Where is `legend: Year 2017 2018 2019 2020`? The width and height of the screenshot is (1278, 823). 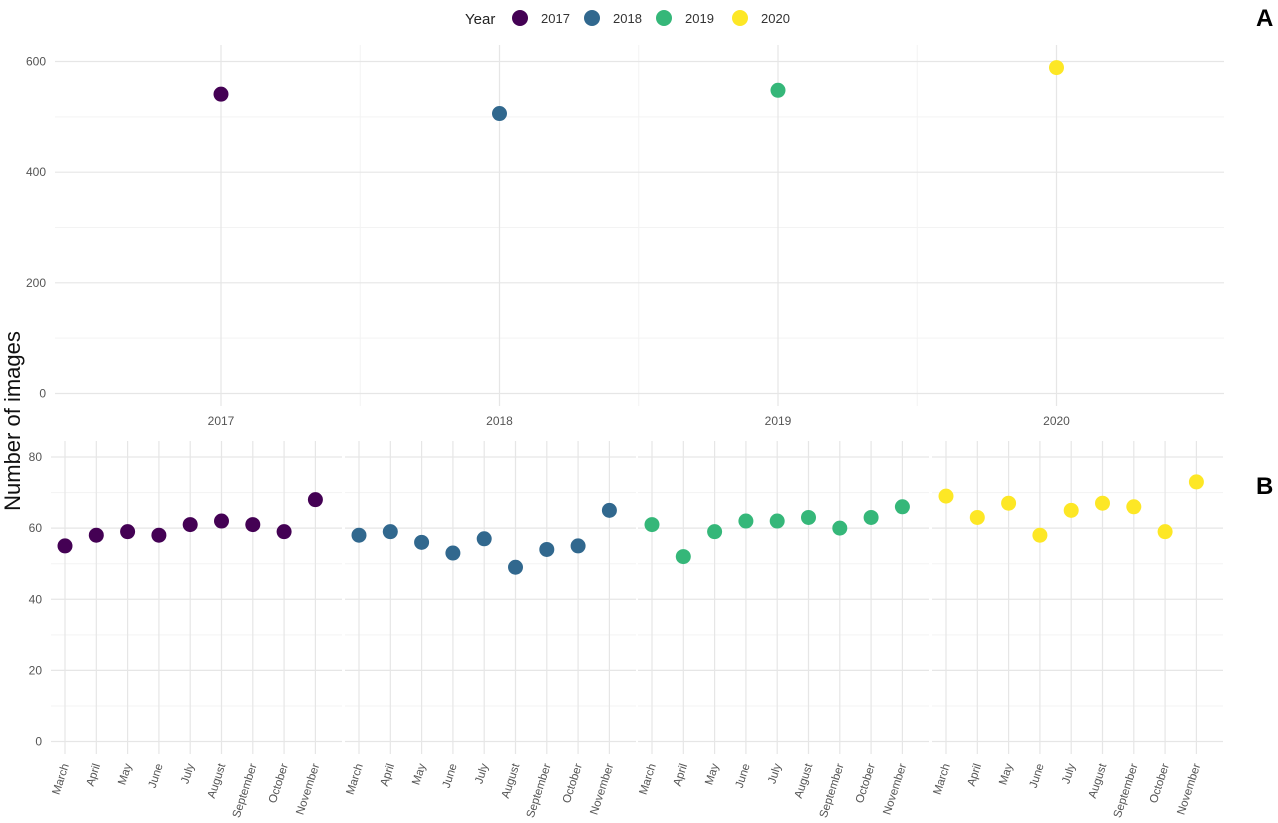 legend: Year 2017 2018 2019 2020 is located at coordinates (627, 19).